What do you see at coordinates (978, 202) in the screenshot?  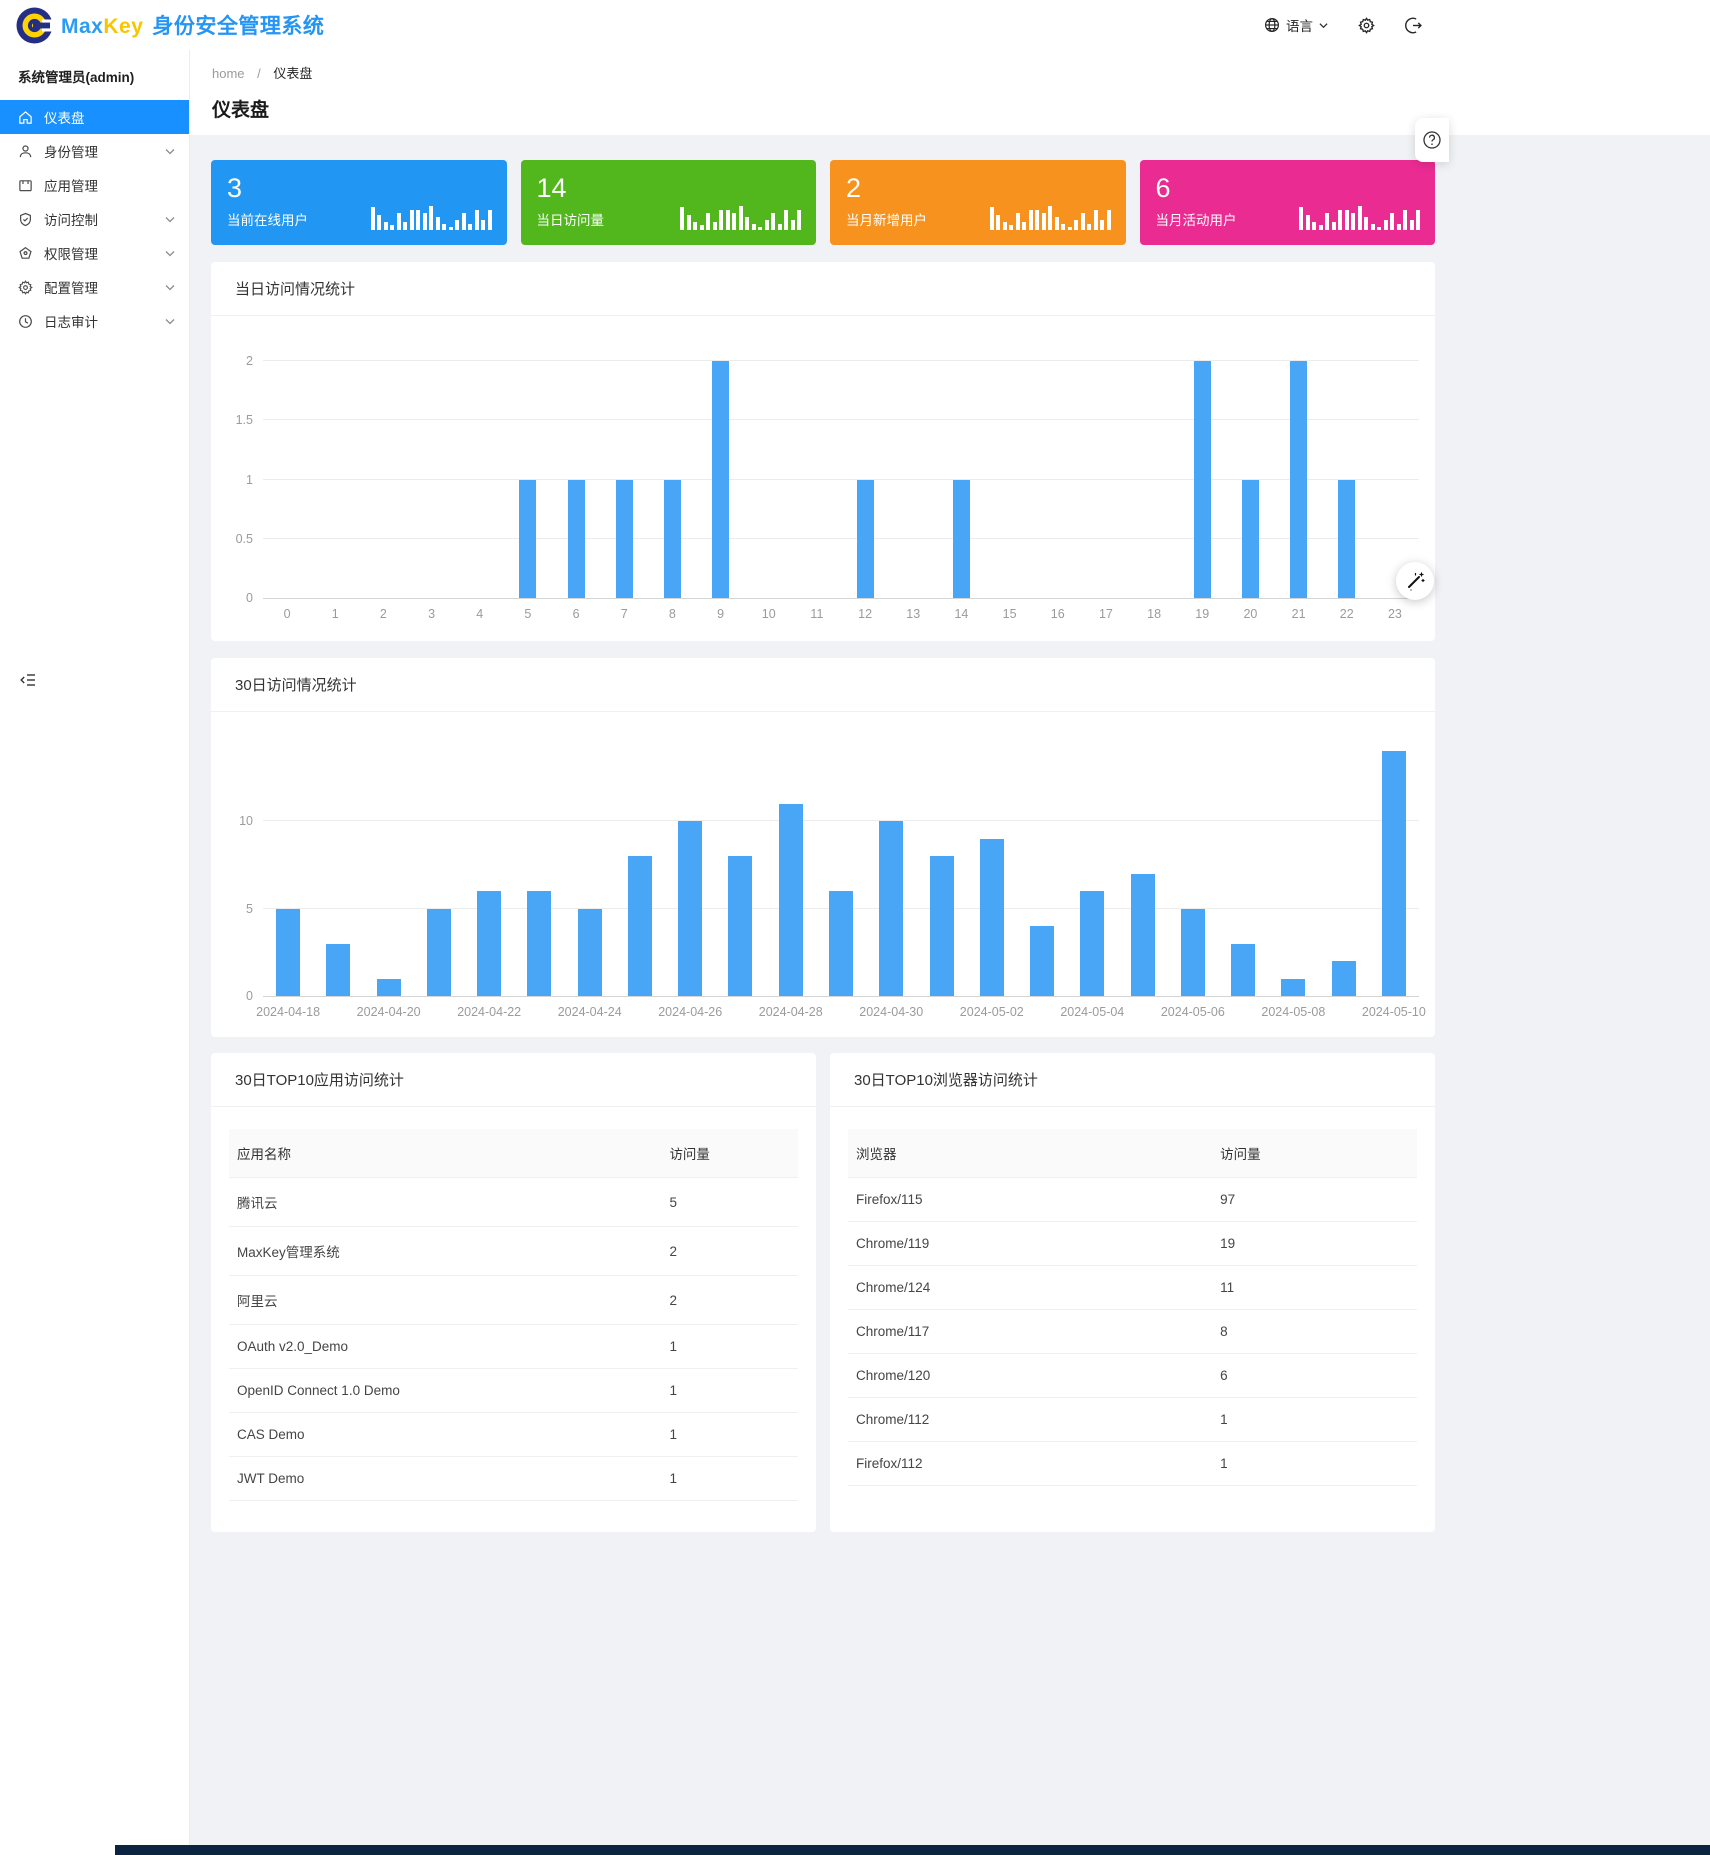 I see `stat-card-2: 2 当月新增用户` at bounding box center [978, 202].